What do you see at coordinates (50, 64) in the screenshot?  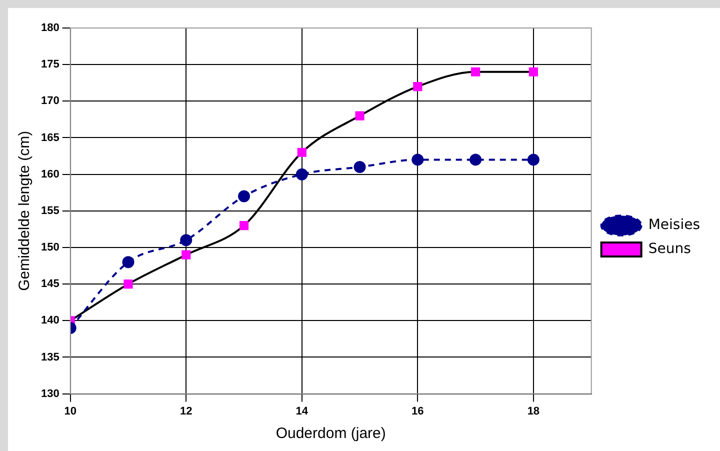 I see `y-tick-label: 175` at bounding box center [50, 64].